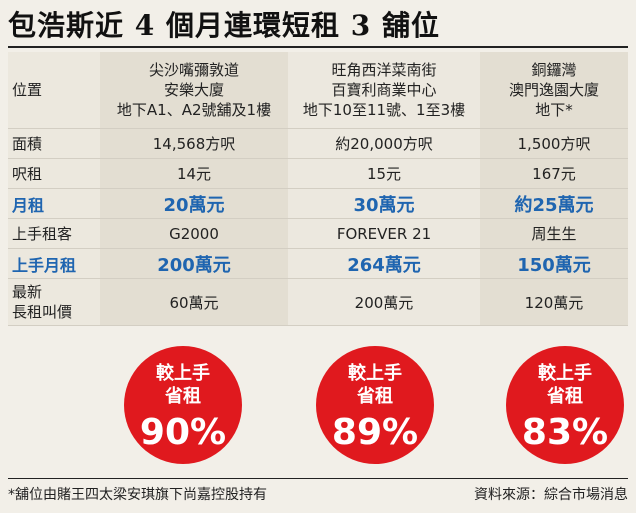 The image size is (636, 513). I want to click on header-shop-3: 銅鑼灣 澳門逸園大廈 地下*, so click(554, 90).